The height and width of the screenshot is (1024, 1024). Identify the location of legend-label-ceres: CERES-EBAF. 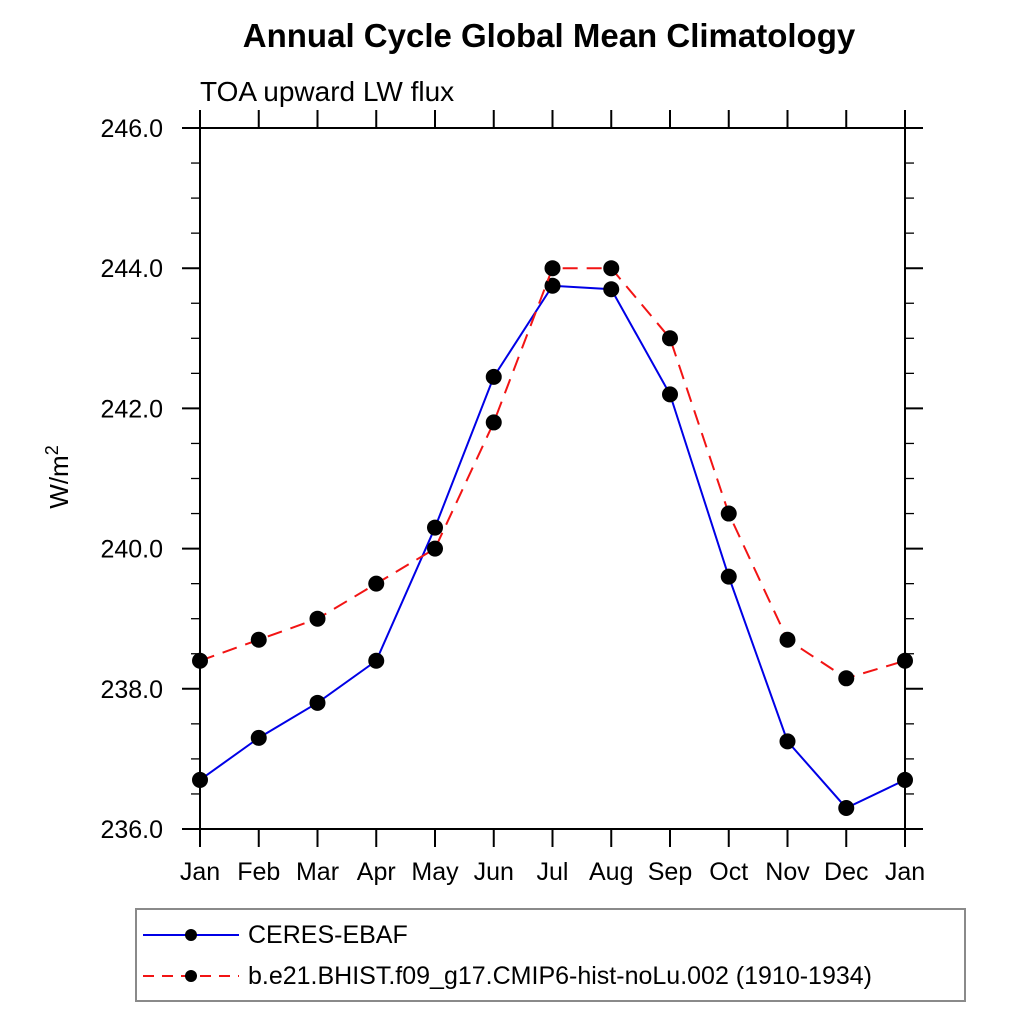
(328, 934).